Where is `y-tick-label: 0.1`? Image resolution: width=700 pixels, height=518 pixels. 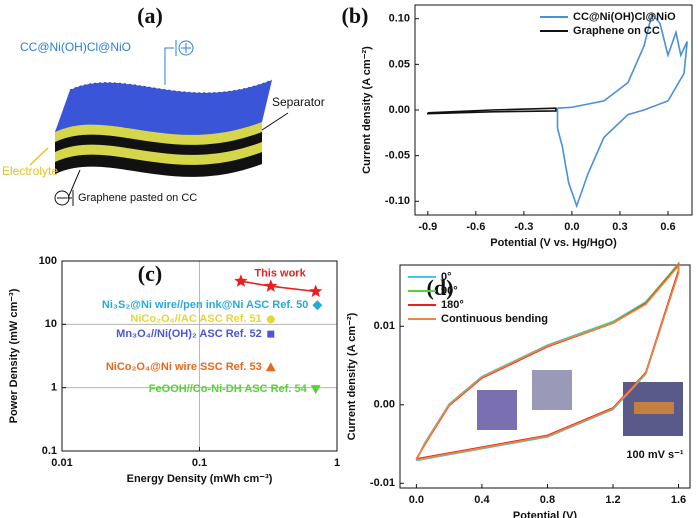
y-tick-label: 0.1 is located at coordinates (49, 451).